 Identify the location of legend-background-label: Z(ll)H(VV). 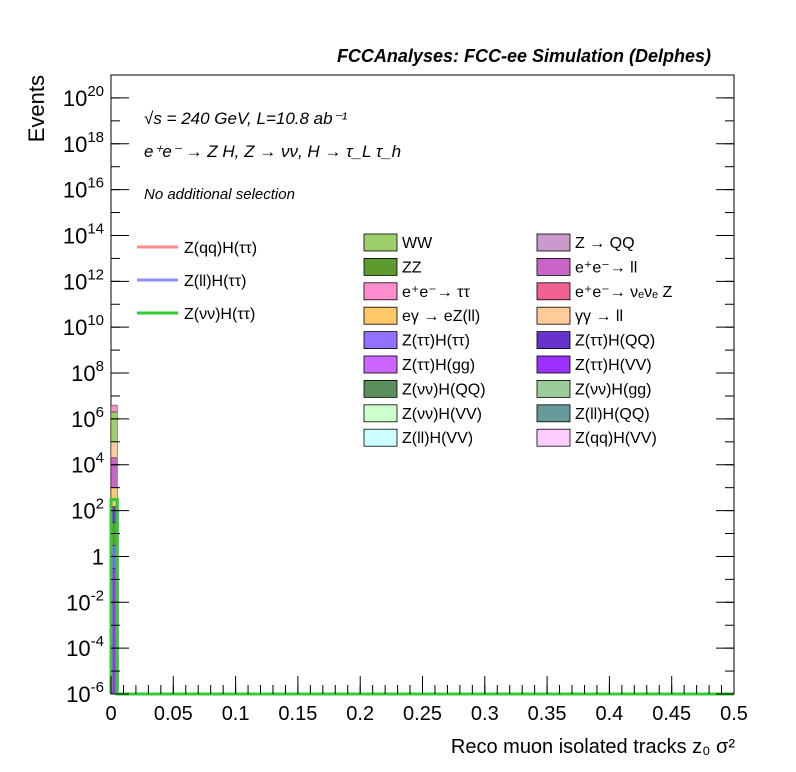
(437, 438).